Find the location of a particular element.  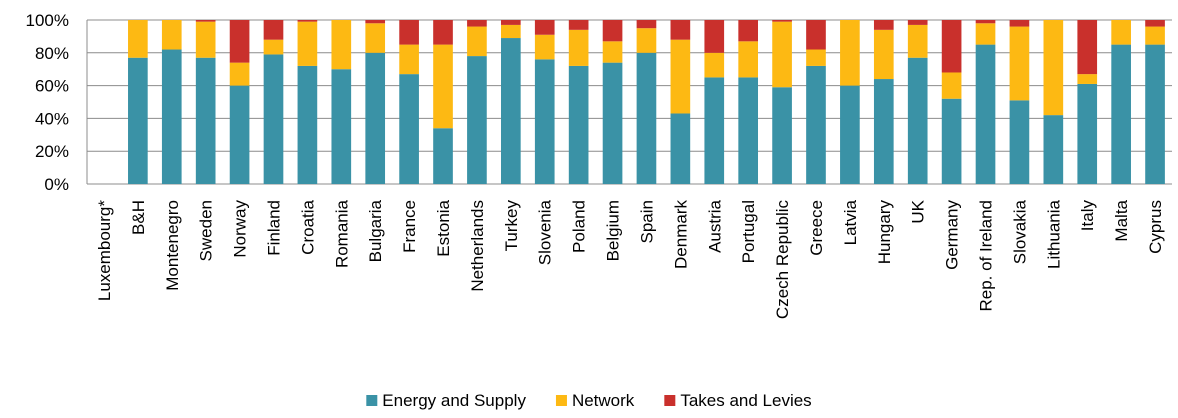

x-tick-label: Slovenia is located at coordinates (545, 232).